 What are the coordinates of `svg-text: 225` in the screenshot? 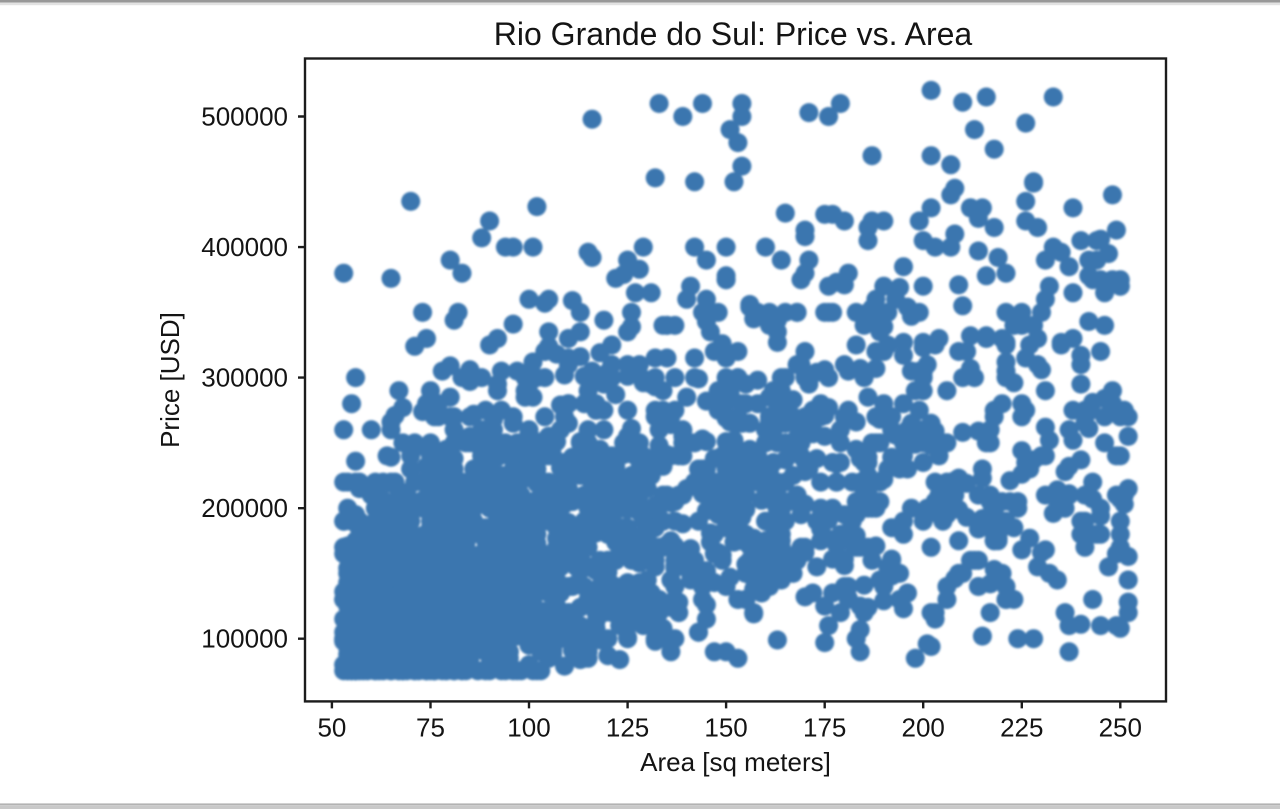 It's located at (1021, 728).